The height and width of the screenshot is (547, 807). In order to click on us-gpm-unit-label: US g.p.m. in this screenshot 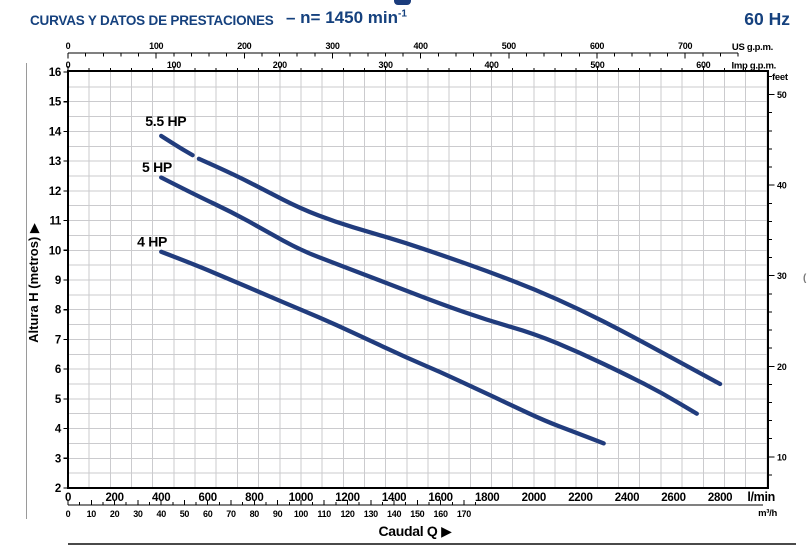, I will do `click(752, 47)`.